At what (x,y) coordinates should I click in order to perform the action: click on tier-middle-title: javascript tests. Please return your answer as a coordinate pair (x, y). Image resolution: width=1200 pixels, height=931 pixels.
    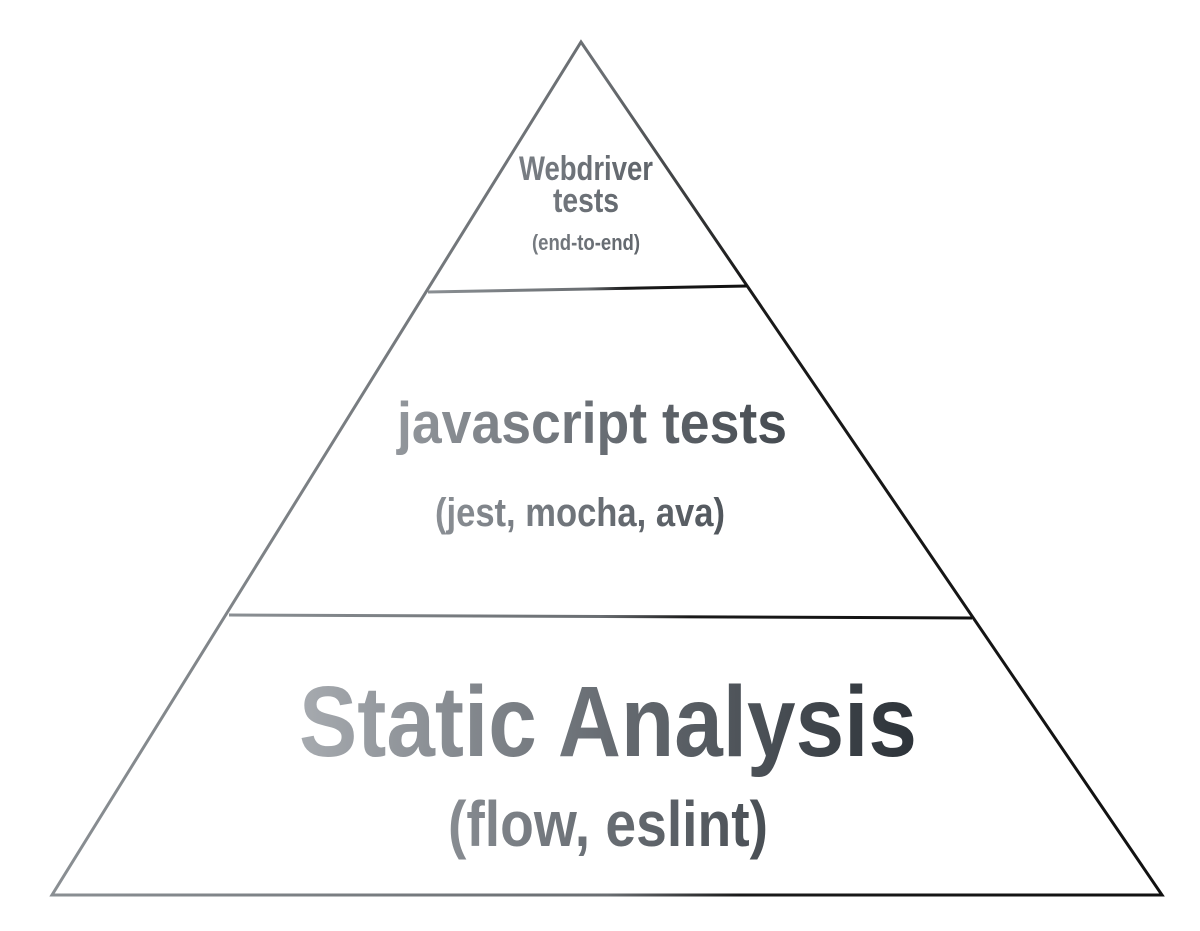
    Looking at the image, I should click on (591, 423).